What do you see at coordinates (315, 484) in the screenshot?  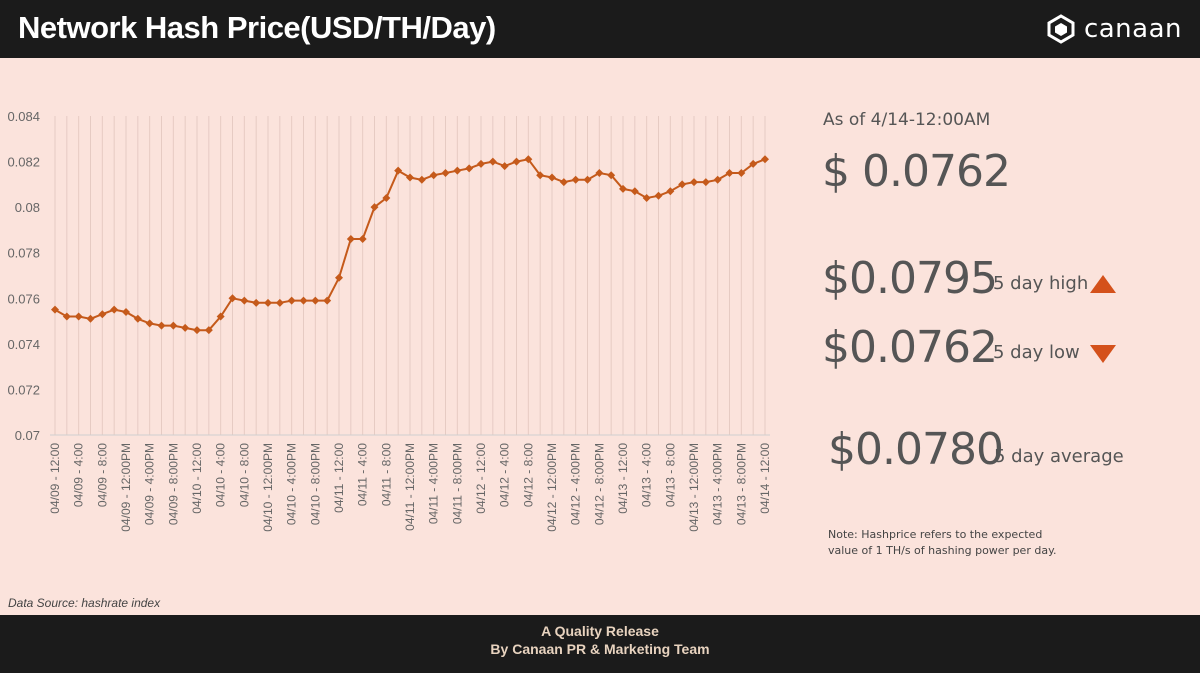 I see `x-tick-label: 04/10 - 8:00PM` at bounding box center [315, 484].